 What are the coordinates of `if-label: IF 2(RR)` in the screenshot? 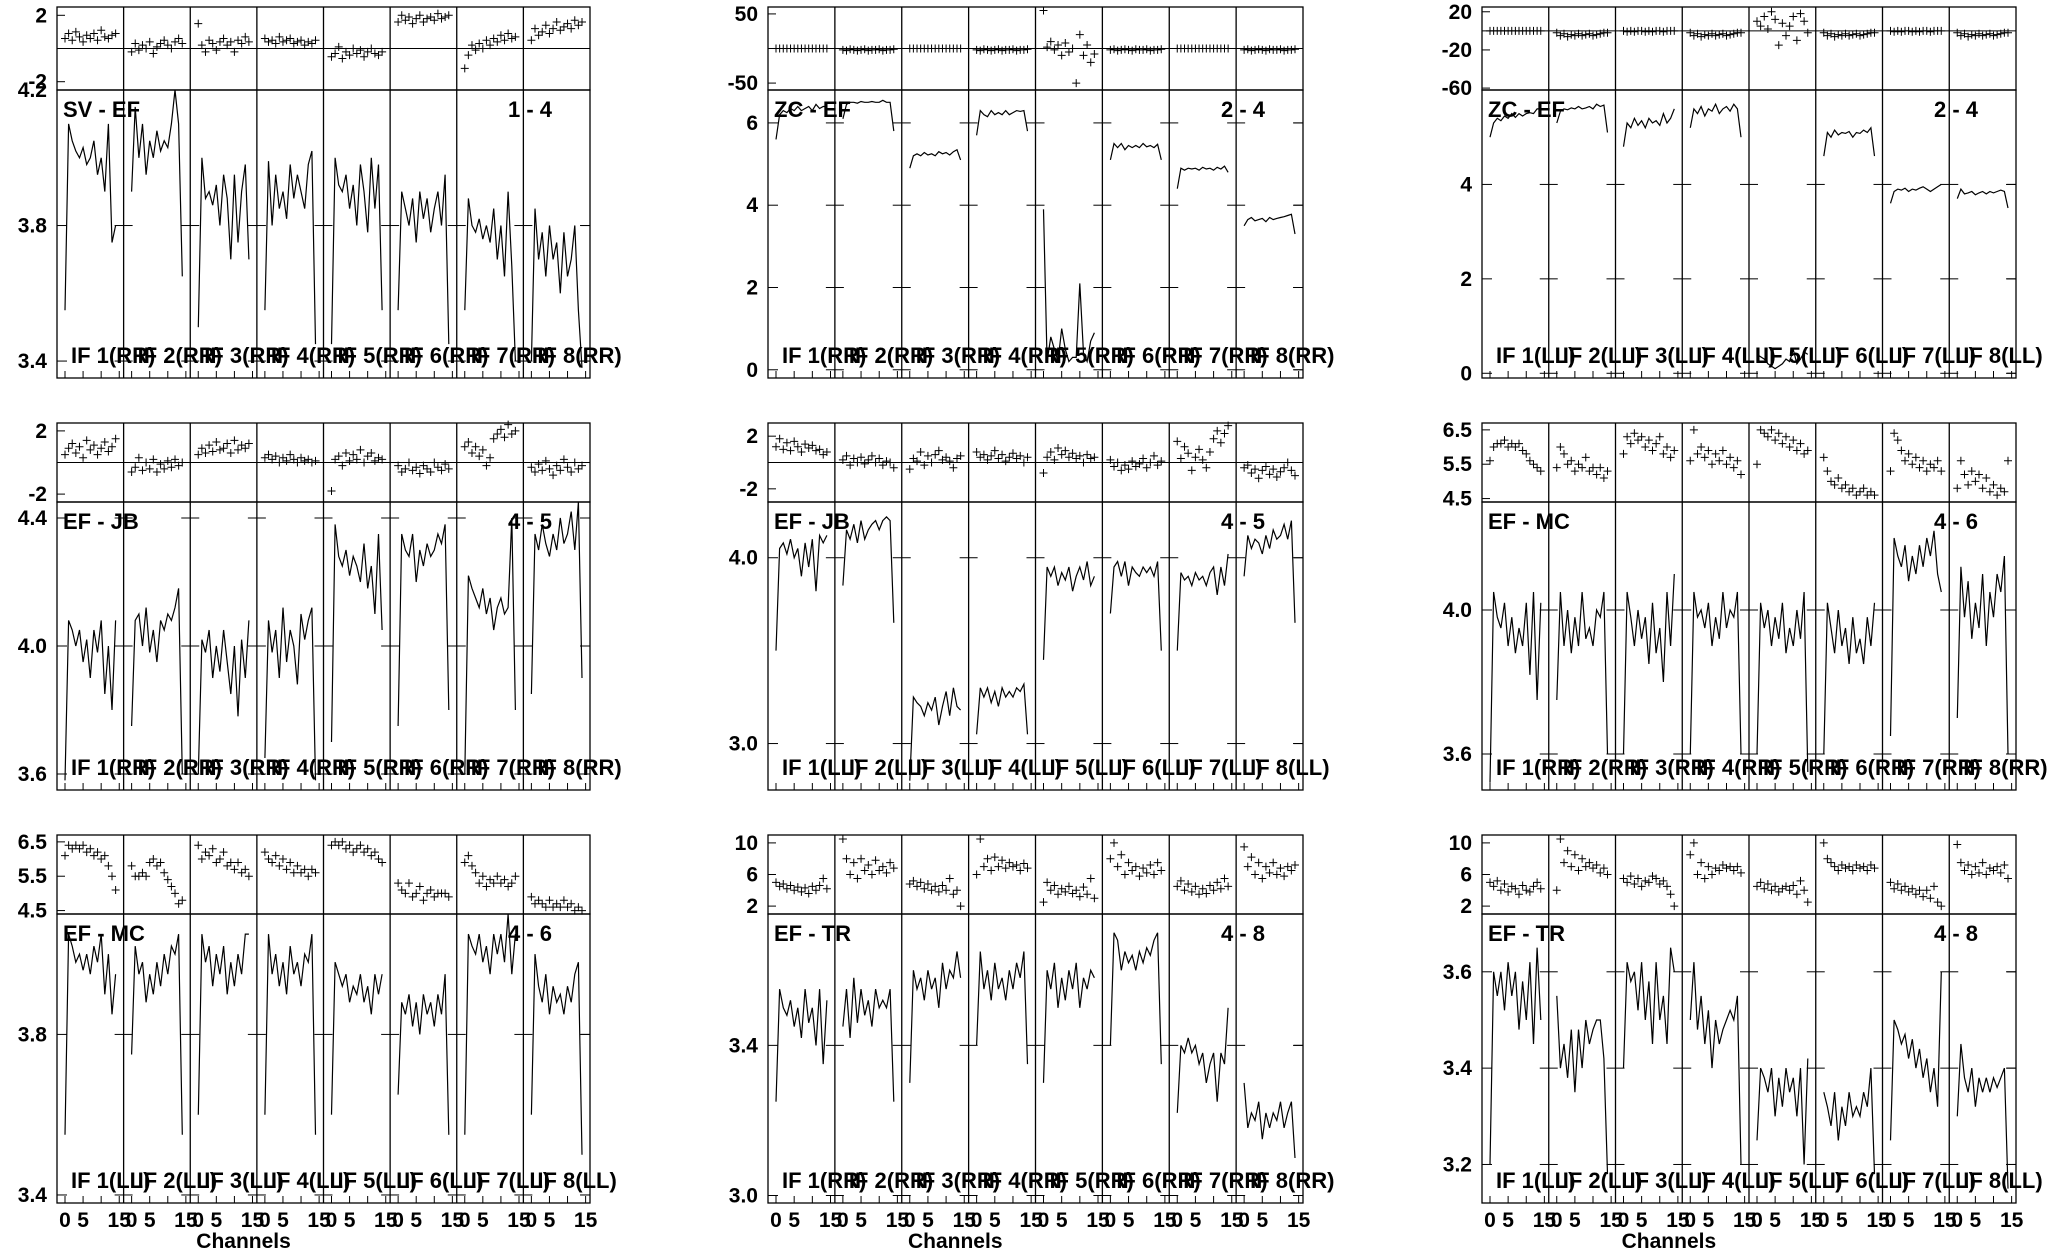 It's located at (891, 355).